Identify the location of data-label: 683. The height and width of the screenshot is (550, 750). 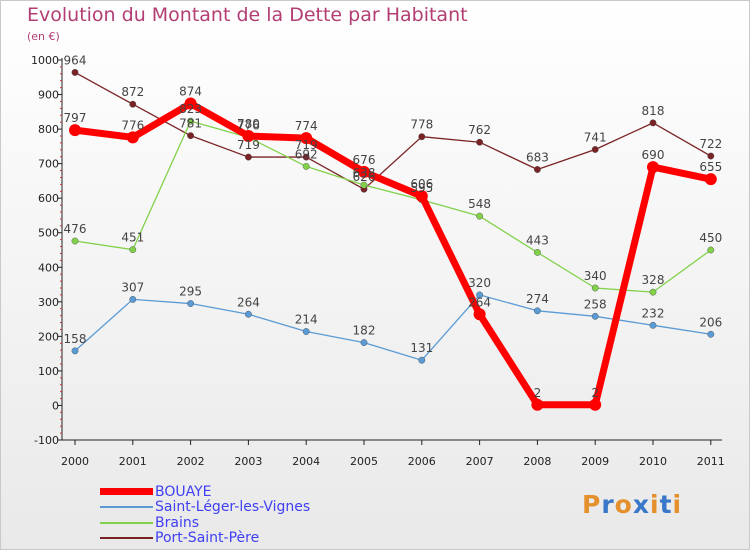
(537, 158).